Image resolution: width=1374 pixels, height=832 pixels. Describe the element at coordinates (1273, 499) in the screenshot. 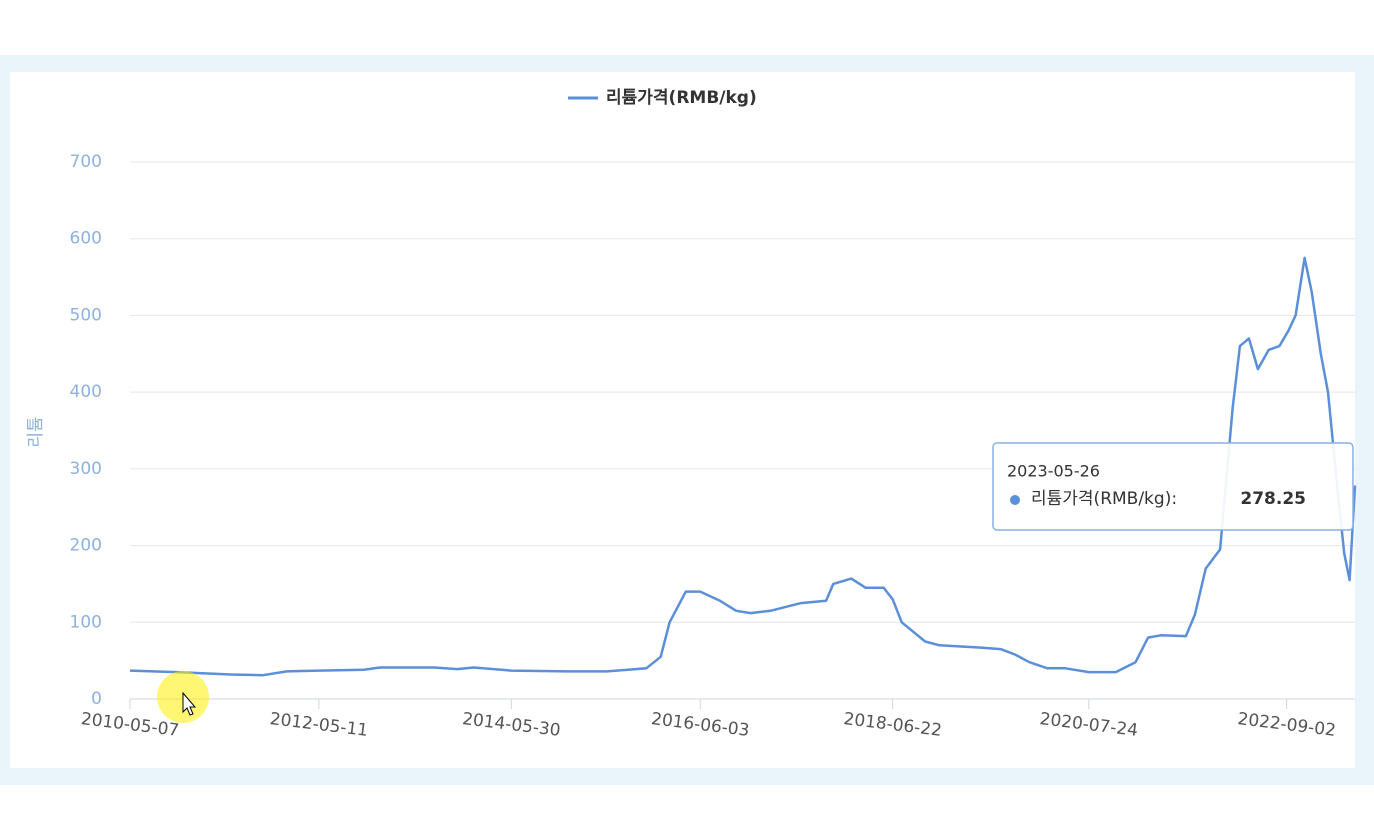

I see `tooltip-value: 278.25` at that location.